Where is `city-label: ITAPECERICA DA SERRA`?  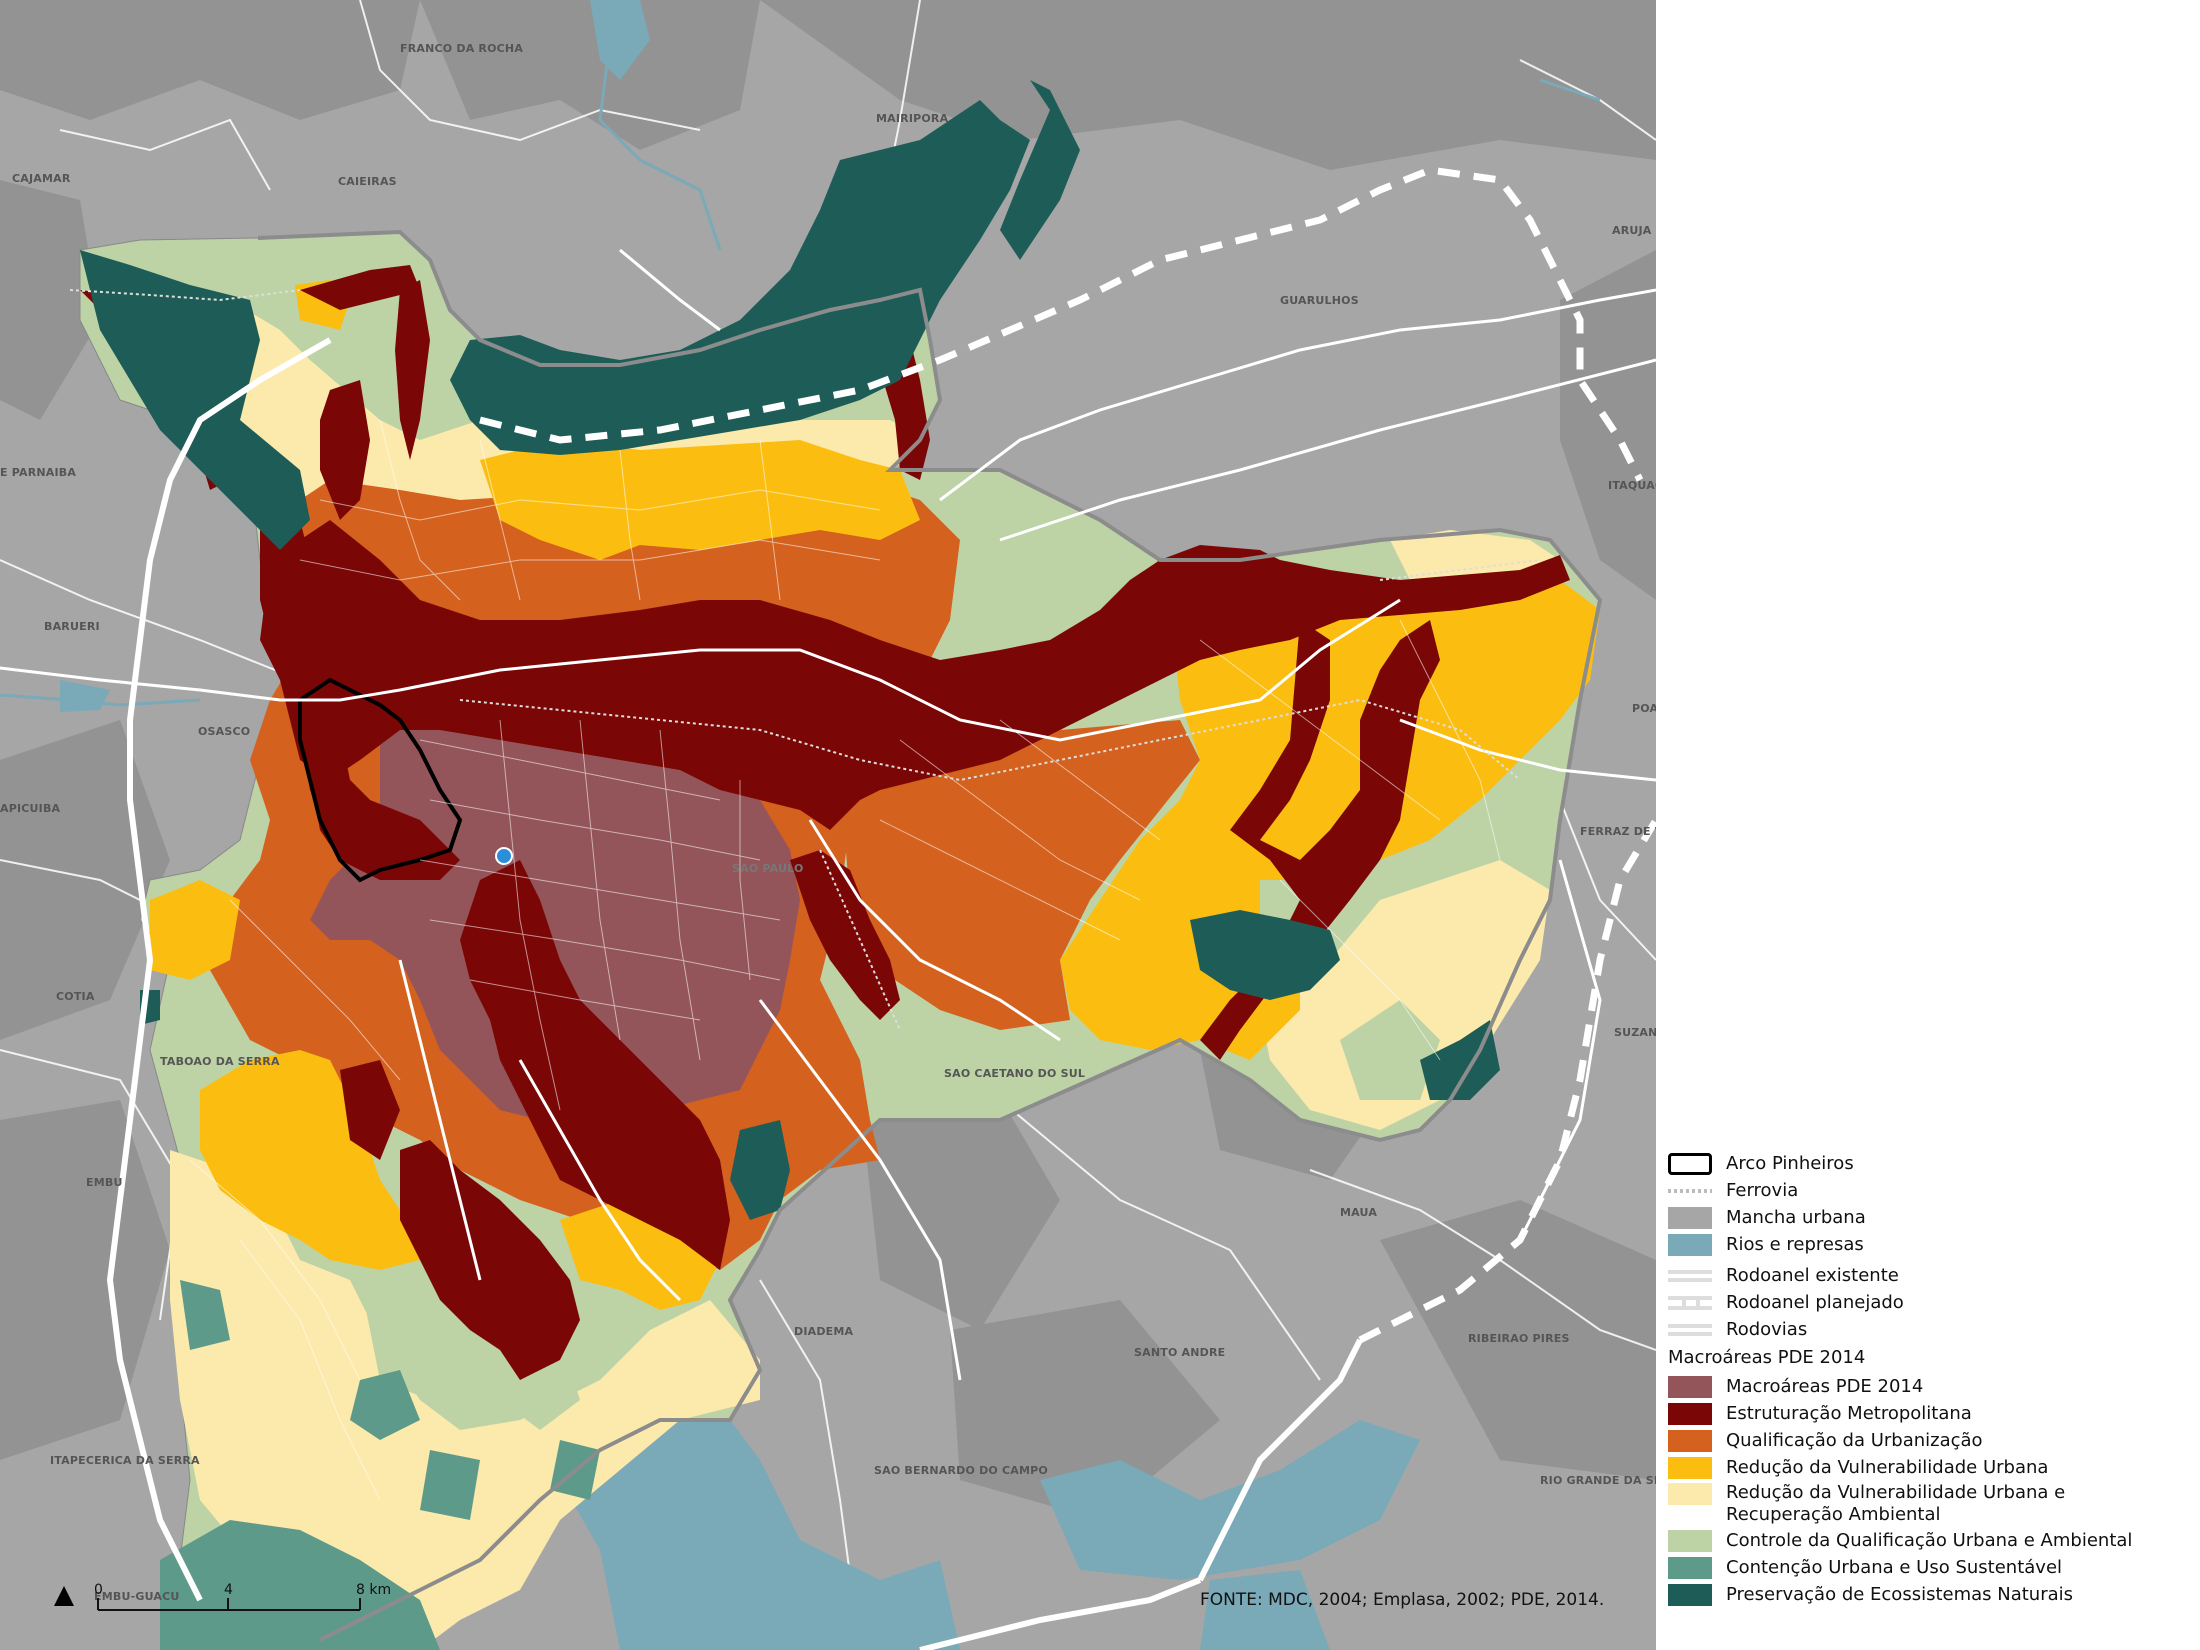 city-label: ITAPECERICA DA SERRA is located at coordinates (125, 1460).